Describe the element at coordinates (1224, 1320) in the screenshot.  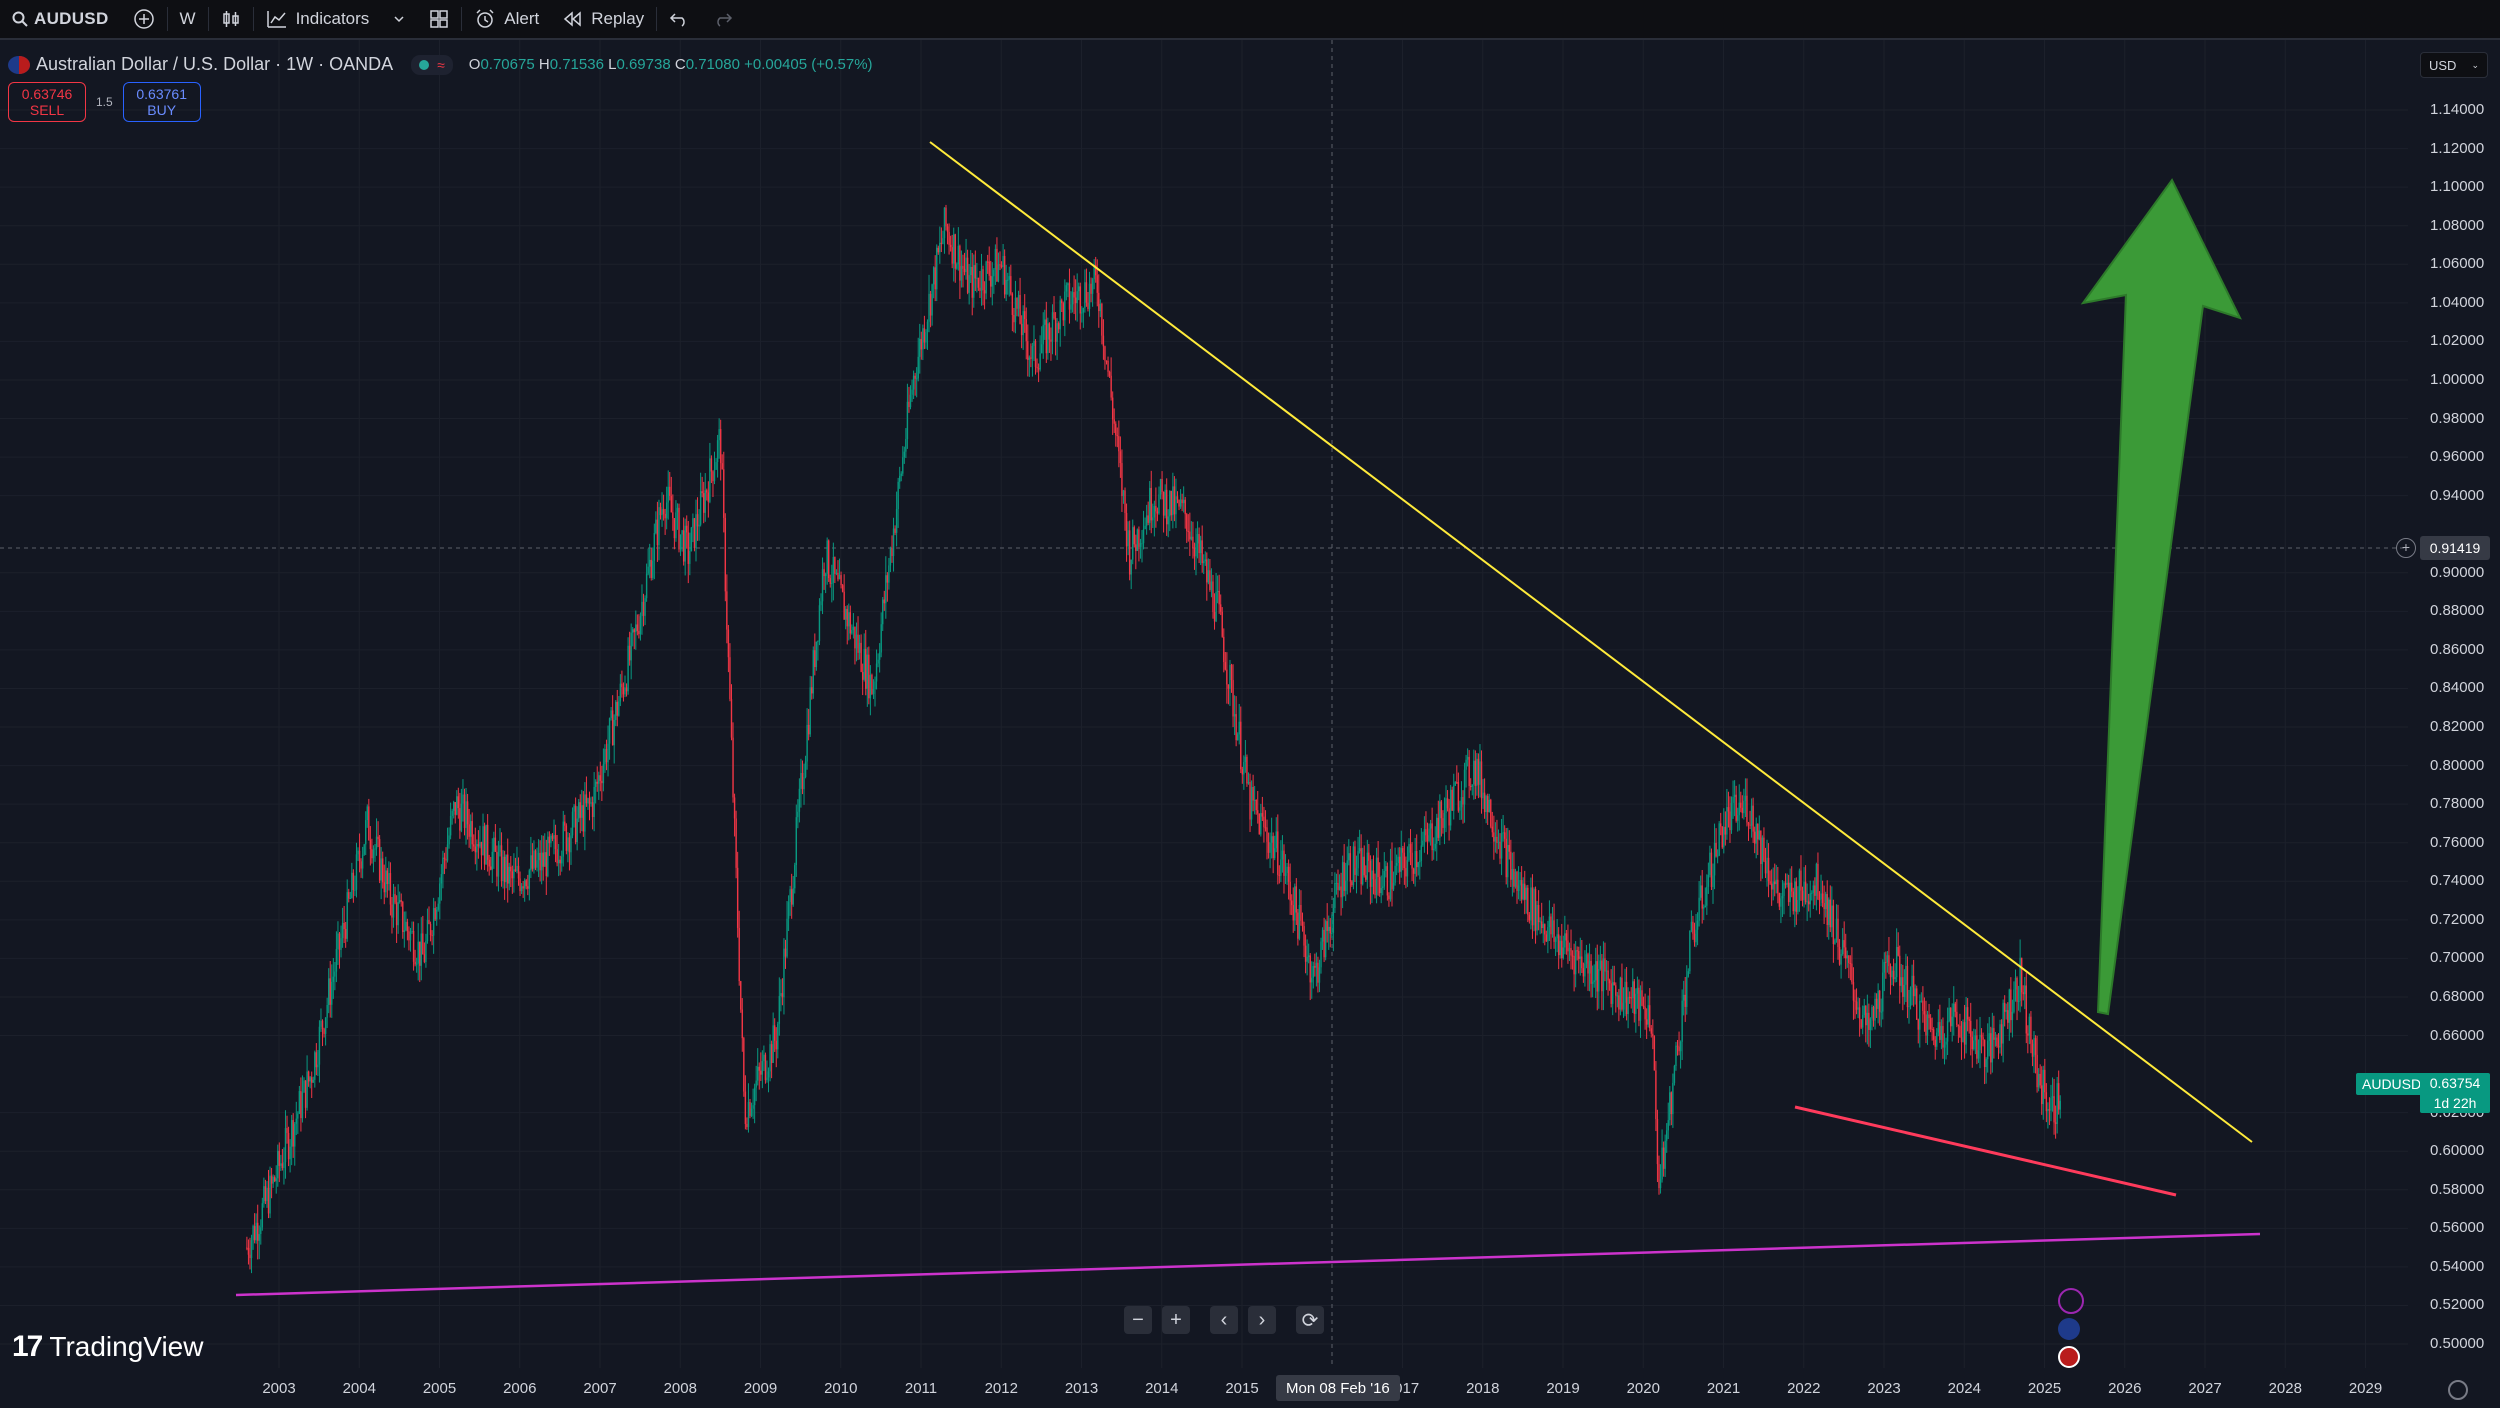
I see `scroll-left-button: ‹` at that location.